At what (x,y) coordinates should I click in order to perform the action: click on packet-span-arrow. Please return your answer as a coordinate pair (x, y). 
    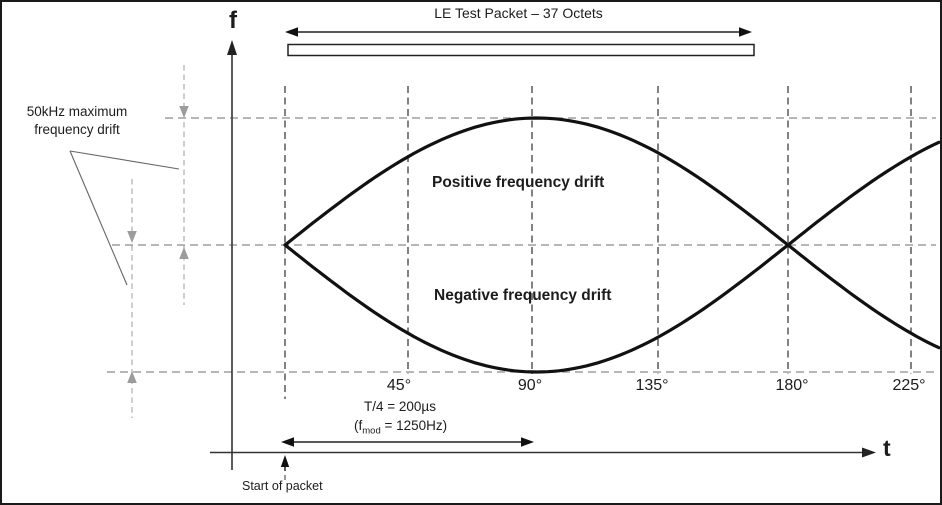
    Looking at the image, I should click on (518, 32).